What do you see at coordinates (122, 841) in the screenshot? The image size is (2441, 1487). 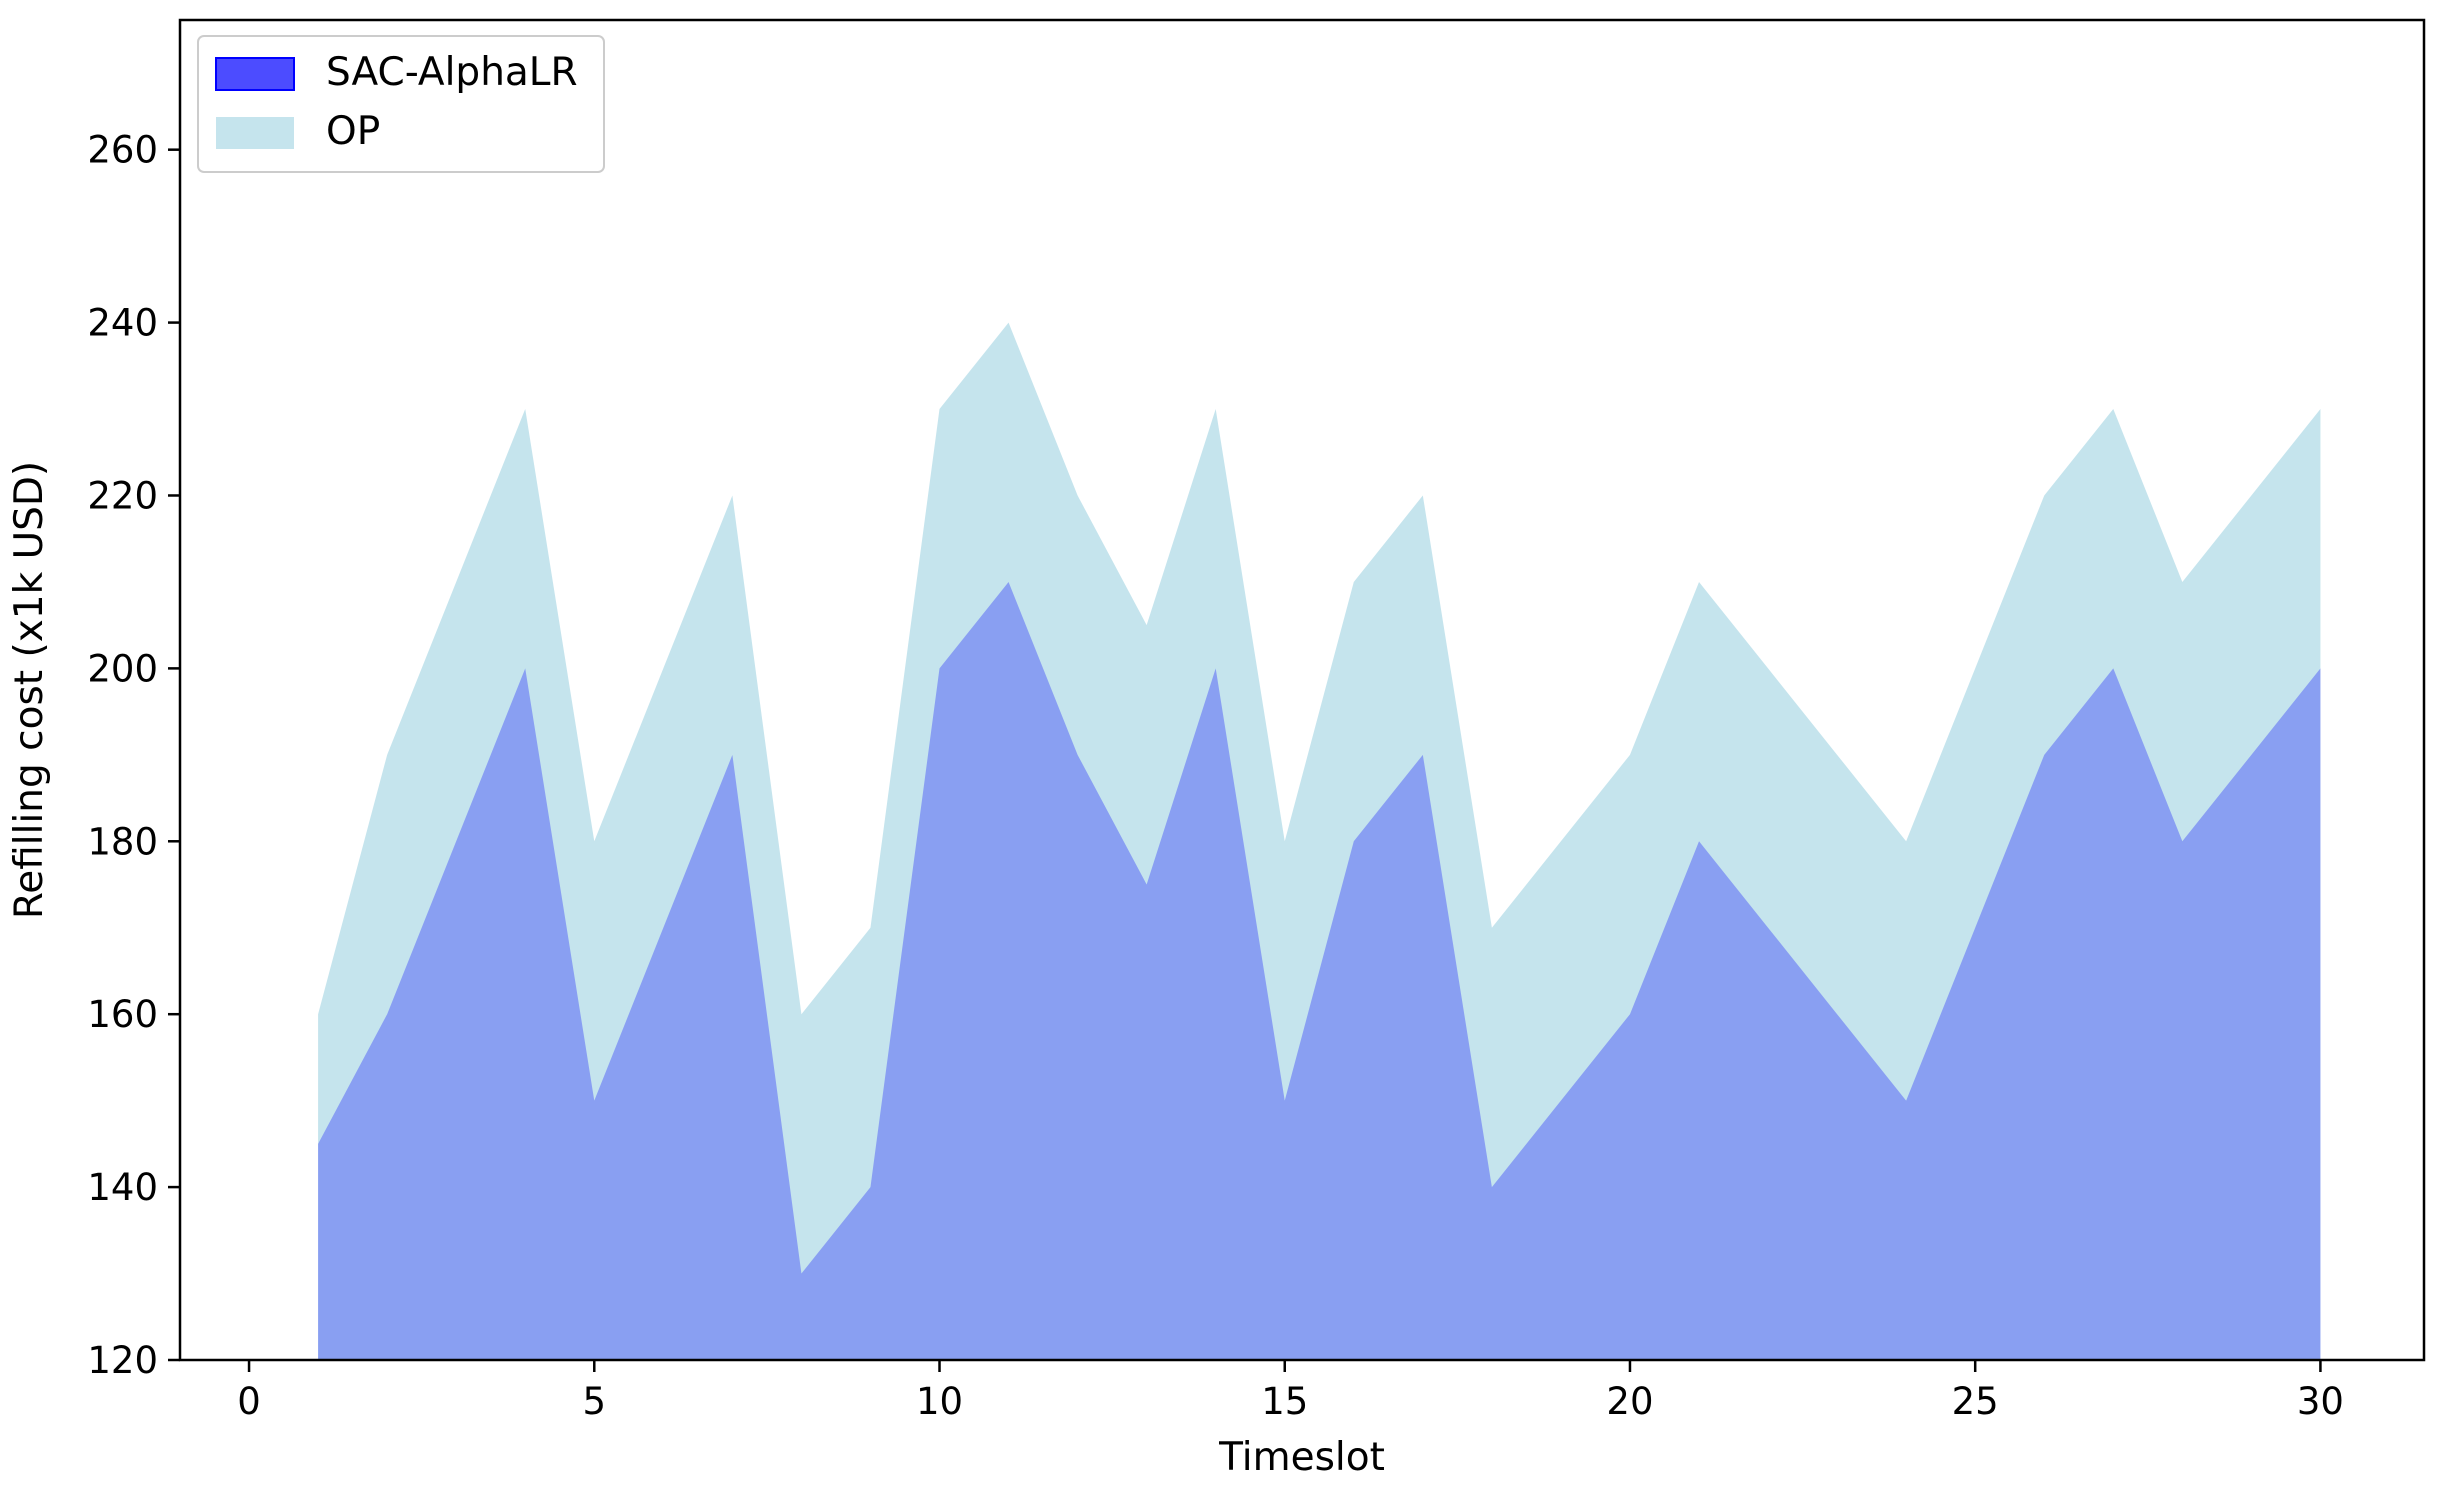 I see `y-tick-label: 180` at bounding box center [122, 841].